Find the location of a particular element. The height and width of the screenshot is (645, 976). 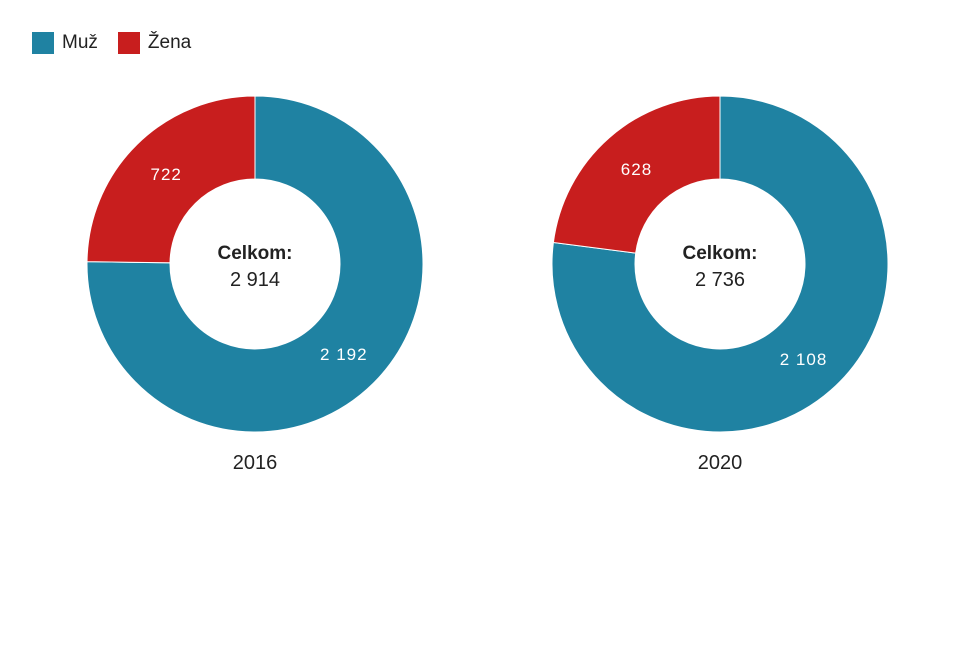

legend-item-zena: Žena is located at coordinates (154, 43).